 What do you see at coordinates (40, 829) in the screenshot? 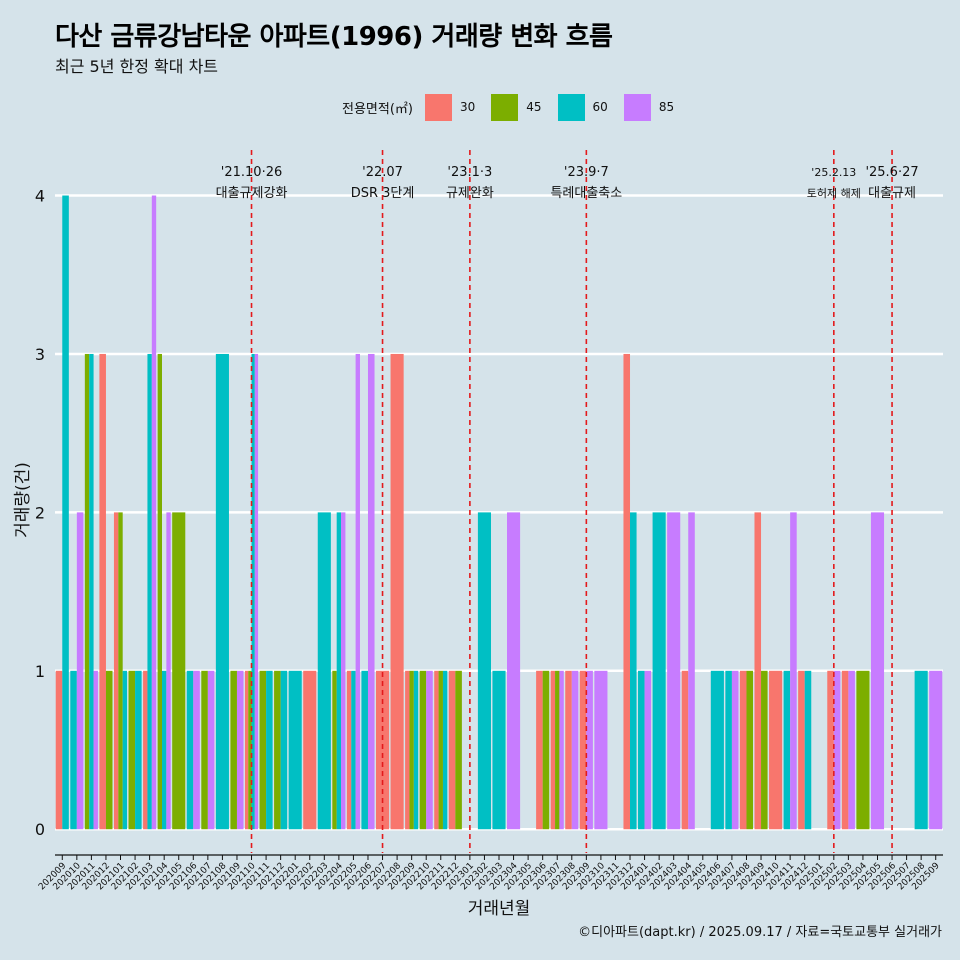
I see `y-tick-label: 0` at bounding box center [40, 829].